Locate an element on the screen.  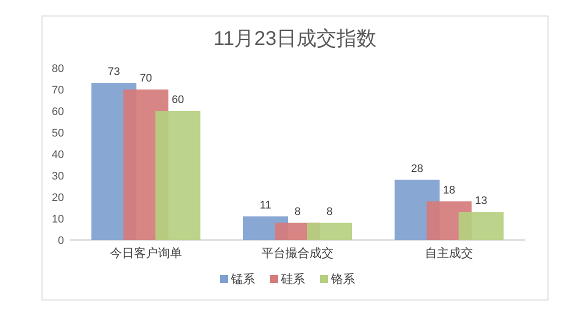
data-label: 18 is located at coordinates (449, 190).